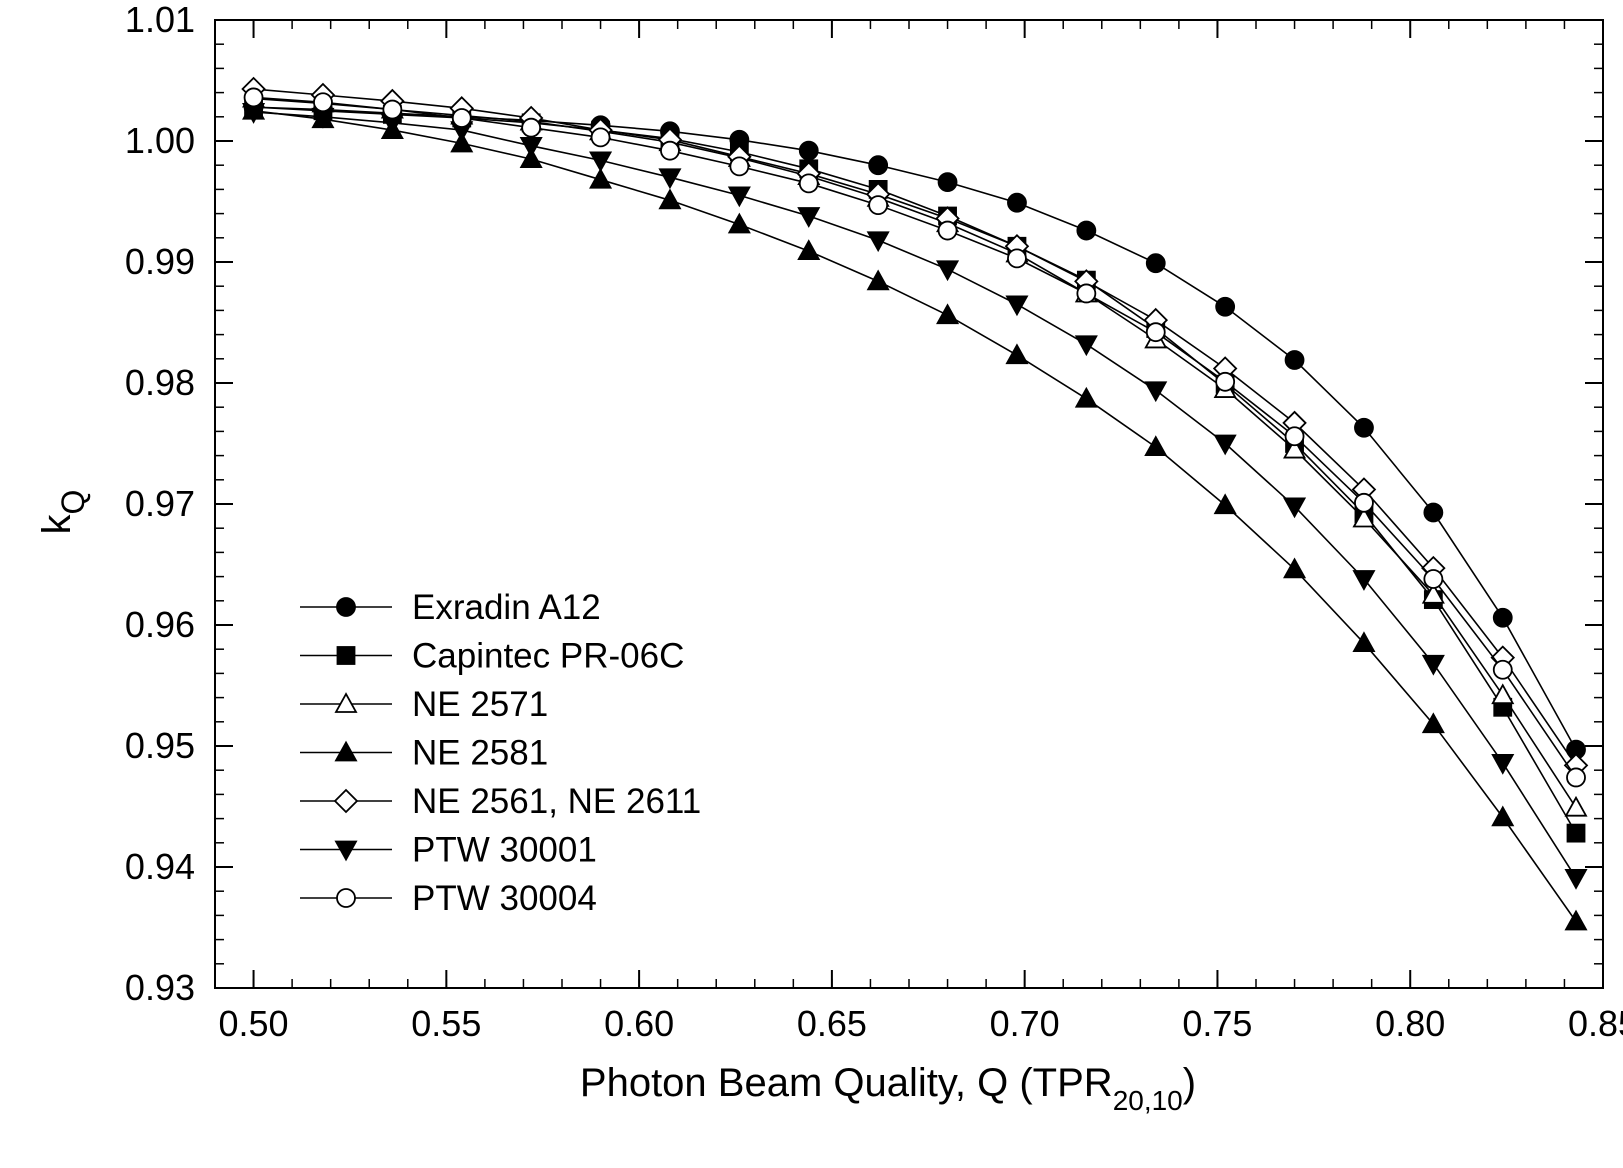  What do you see at coordinates (556, 801) in the screenshot?
I see `legend-label: NE 2561, NE 2611` at bounding box center [556, 801].